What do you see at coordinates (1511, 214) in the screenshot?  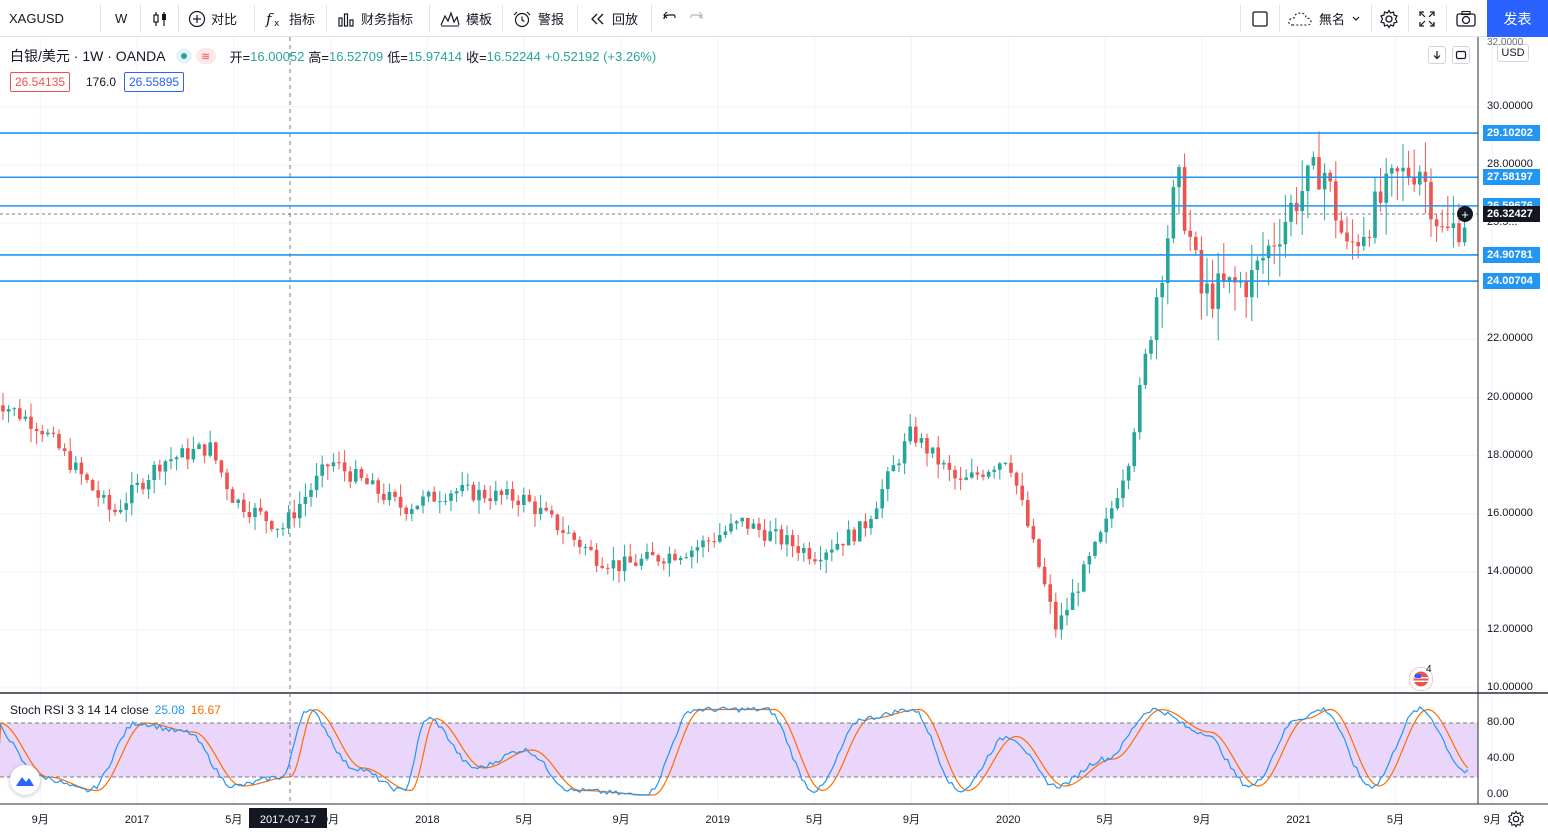 I see `current-price-label: 26.32427` at bounding box center [1511, 214].